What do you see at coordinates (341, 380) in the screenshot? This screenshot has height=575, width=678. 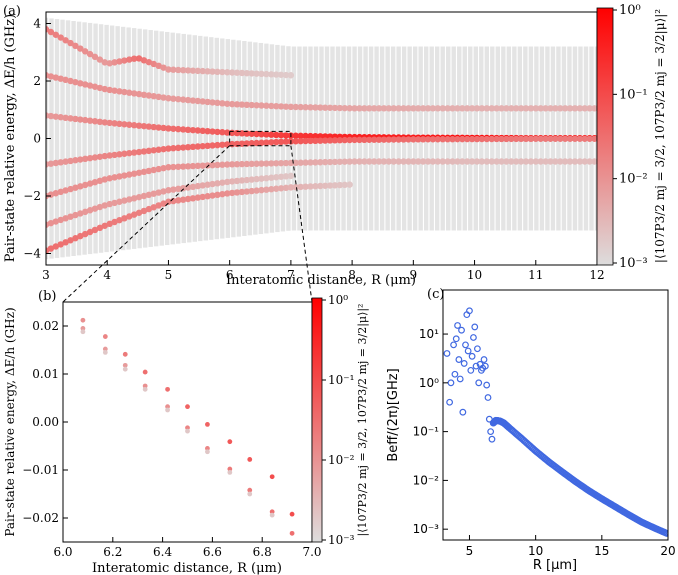 I see `colorbar-tick-label: 10⁻¹` at bounding box center [341, 380].